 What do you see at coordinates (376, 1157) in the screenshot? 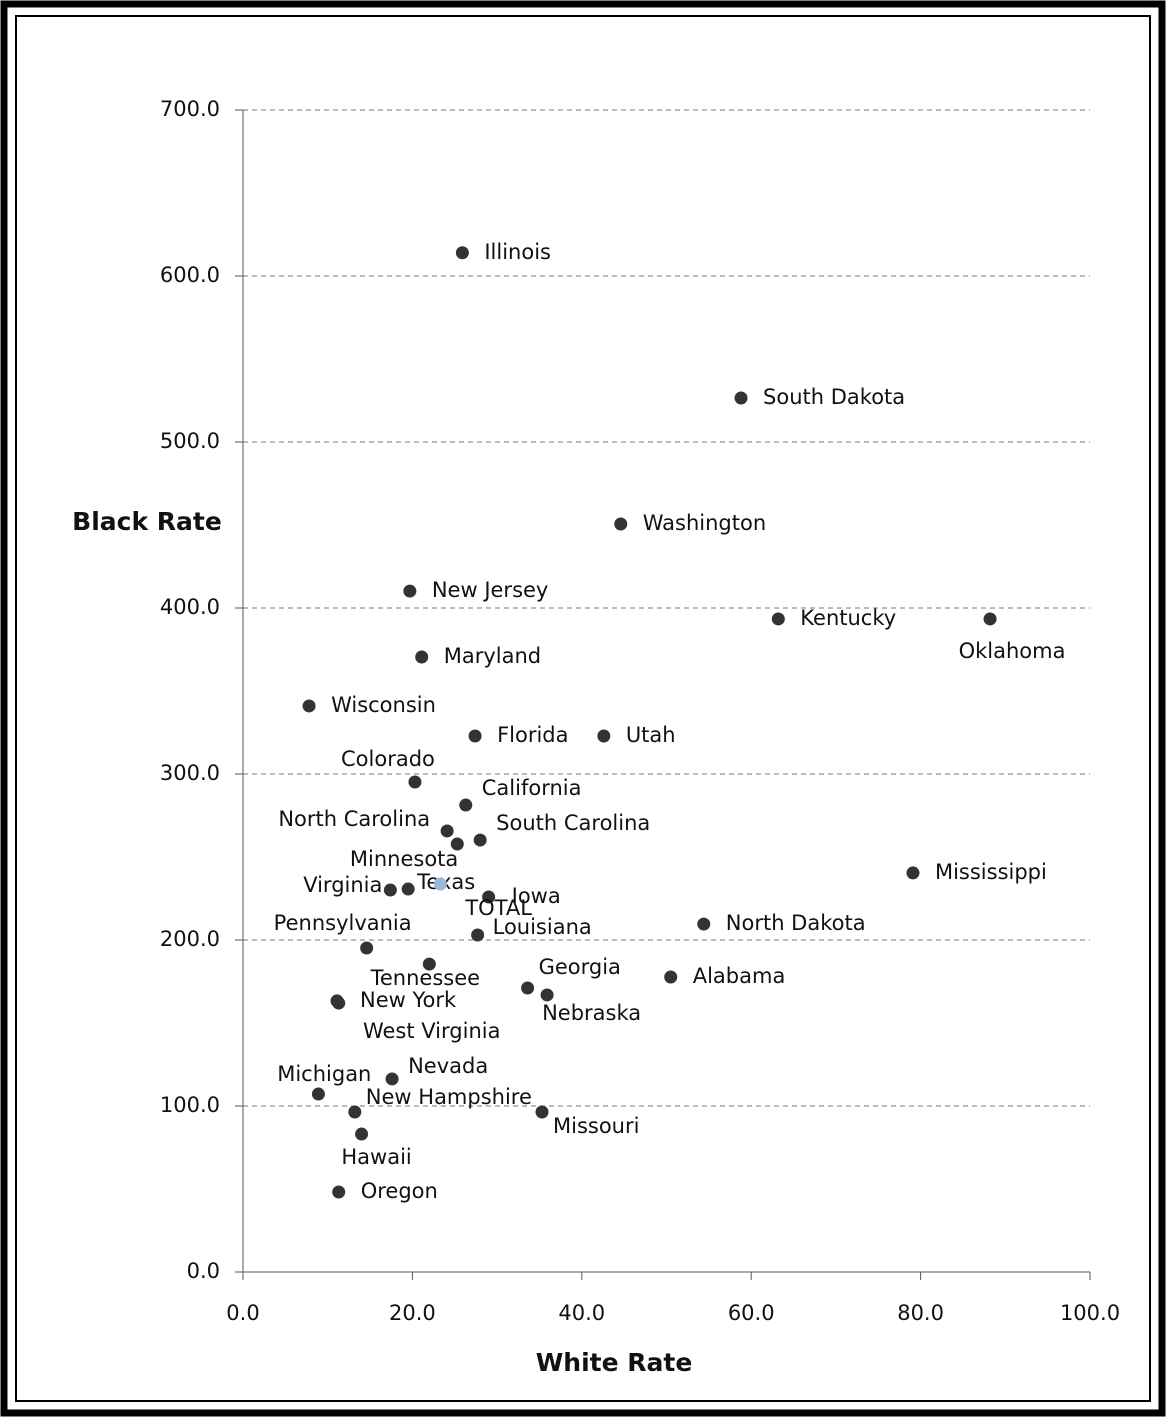
I see `point-label: Hawaii` at bounding box center [376, 1157].